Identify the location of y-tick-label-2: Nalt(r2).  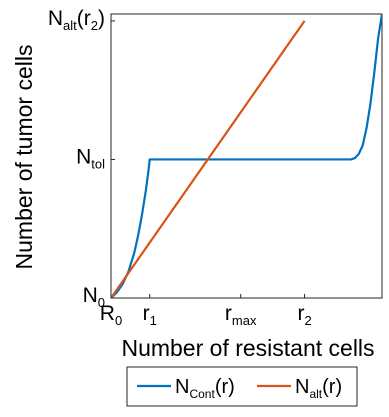
(76, 20).